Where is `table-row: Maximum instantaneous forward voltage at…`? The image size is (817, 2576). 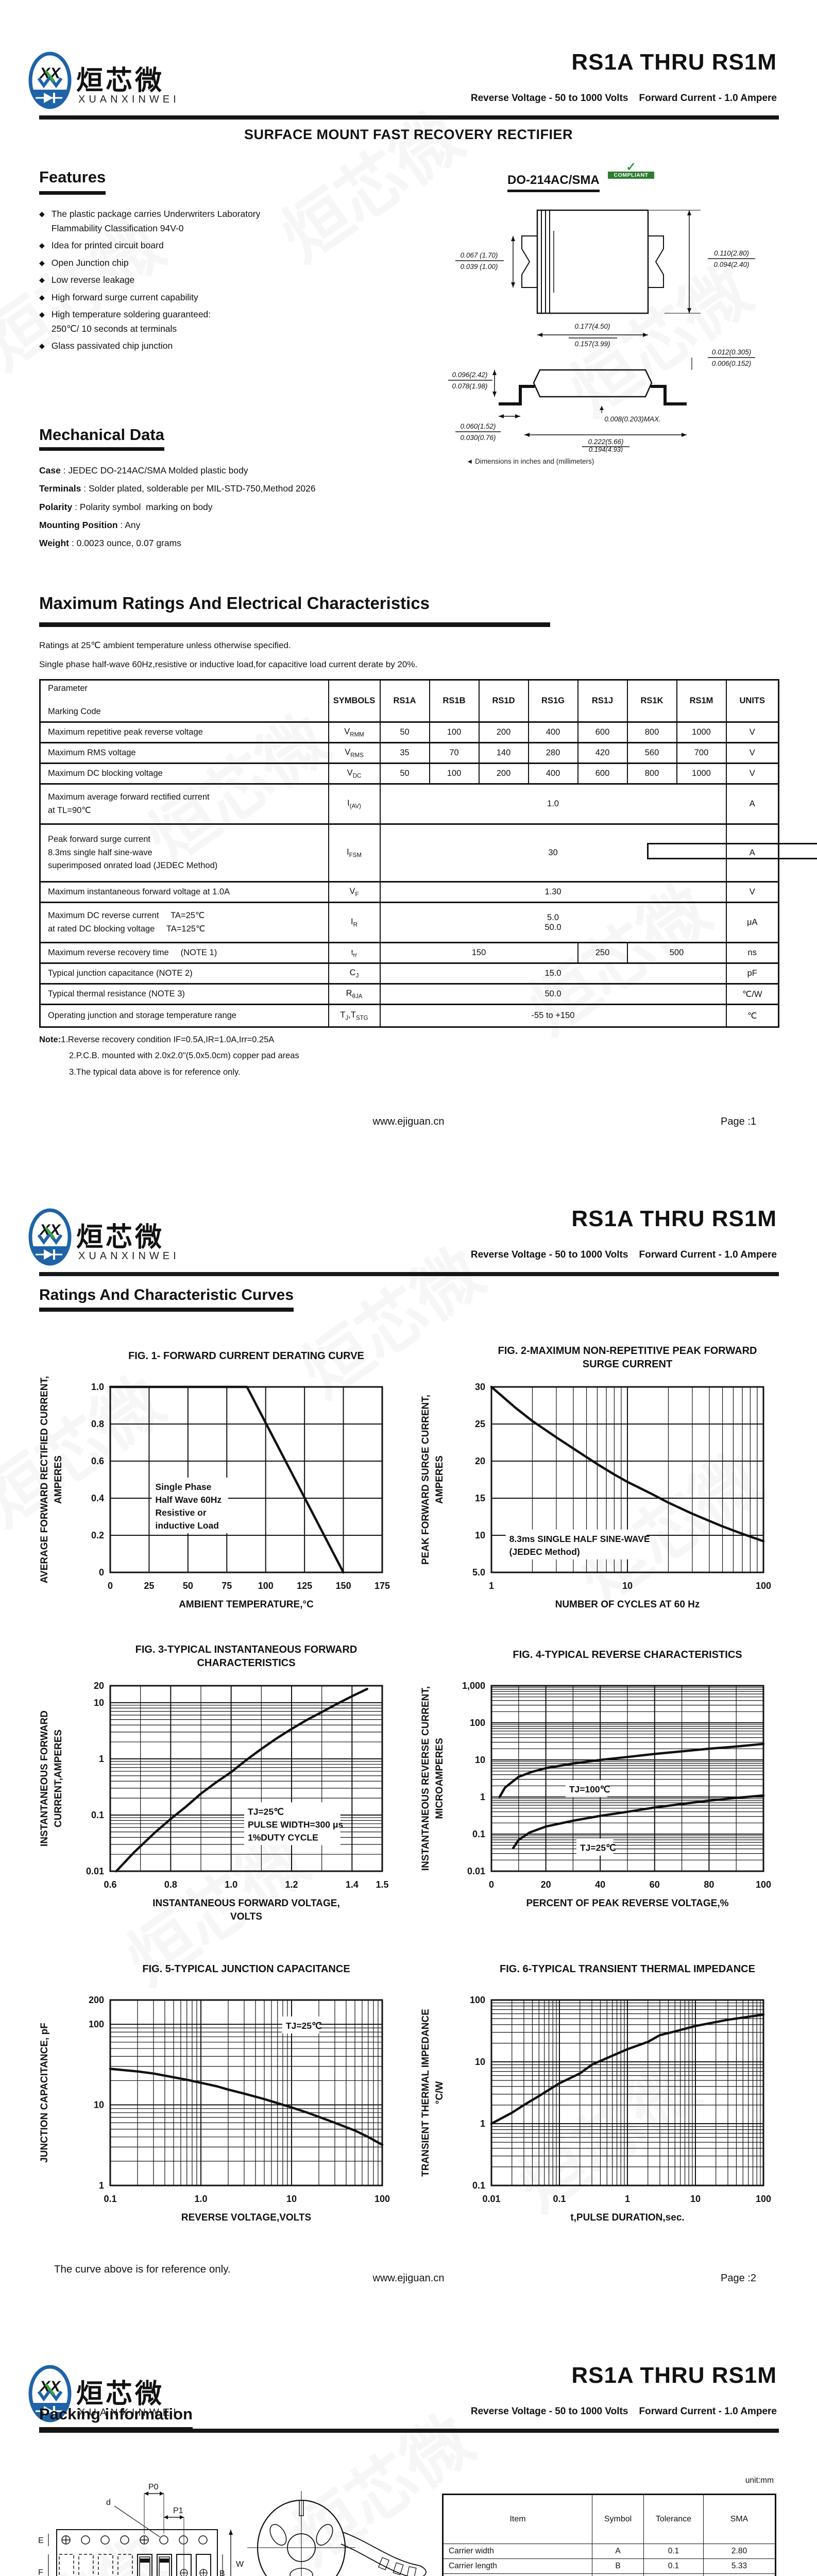 table-row: Maximum instantaneous forward voltage at… is located at coordinates (409, 892).